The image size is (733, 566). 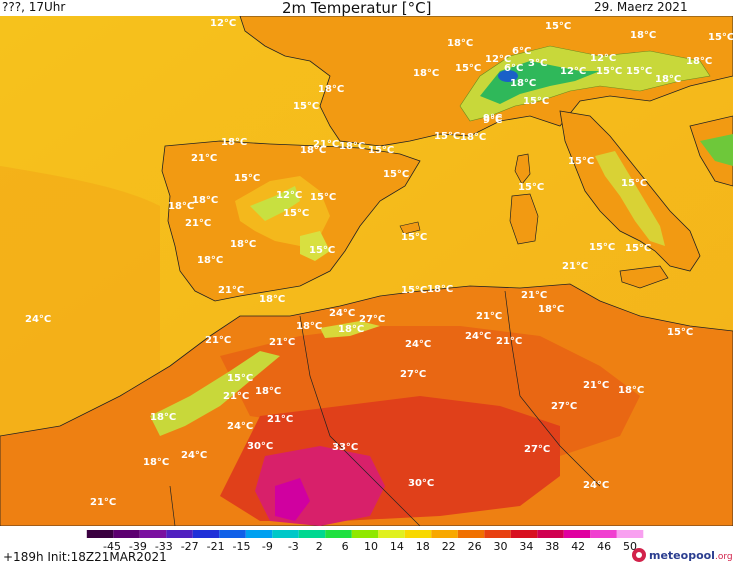 What do you see at coordinates (537, 63) in the screenshot?
I see `temperature-label: 3°C` at bounding box center [537, 63].